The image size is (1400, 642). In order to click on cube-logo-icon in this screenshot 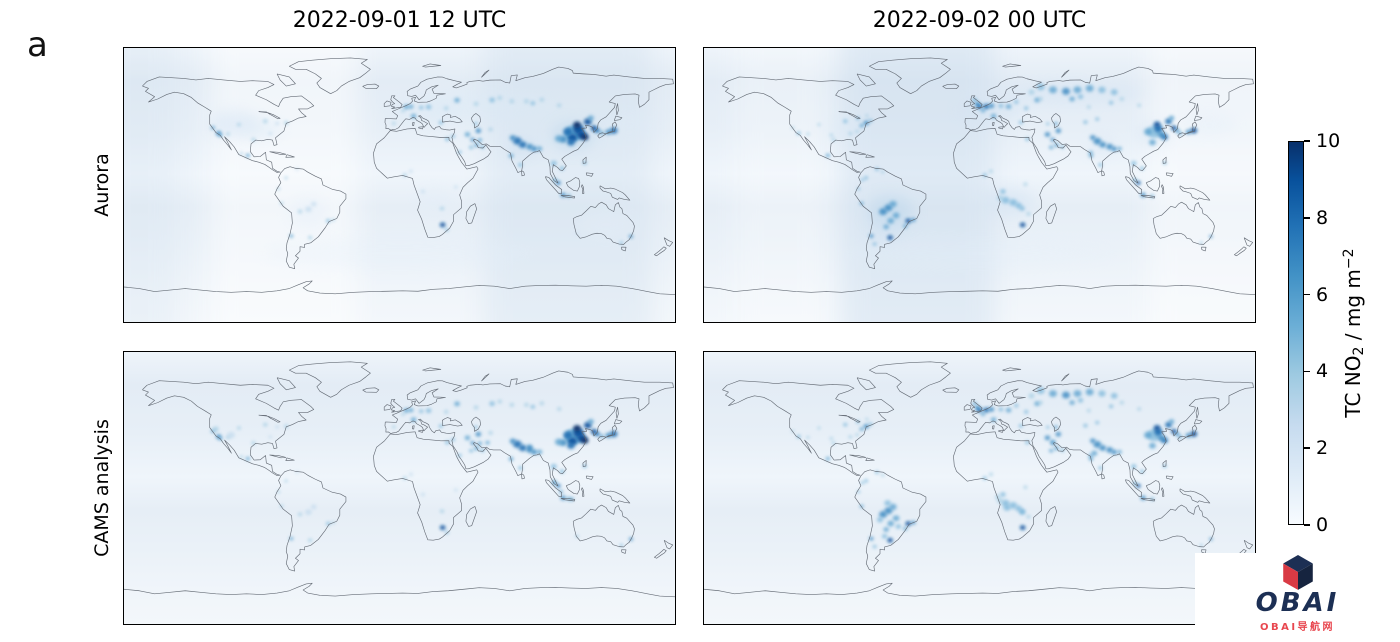, I will do `click(1297, 572)`.